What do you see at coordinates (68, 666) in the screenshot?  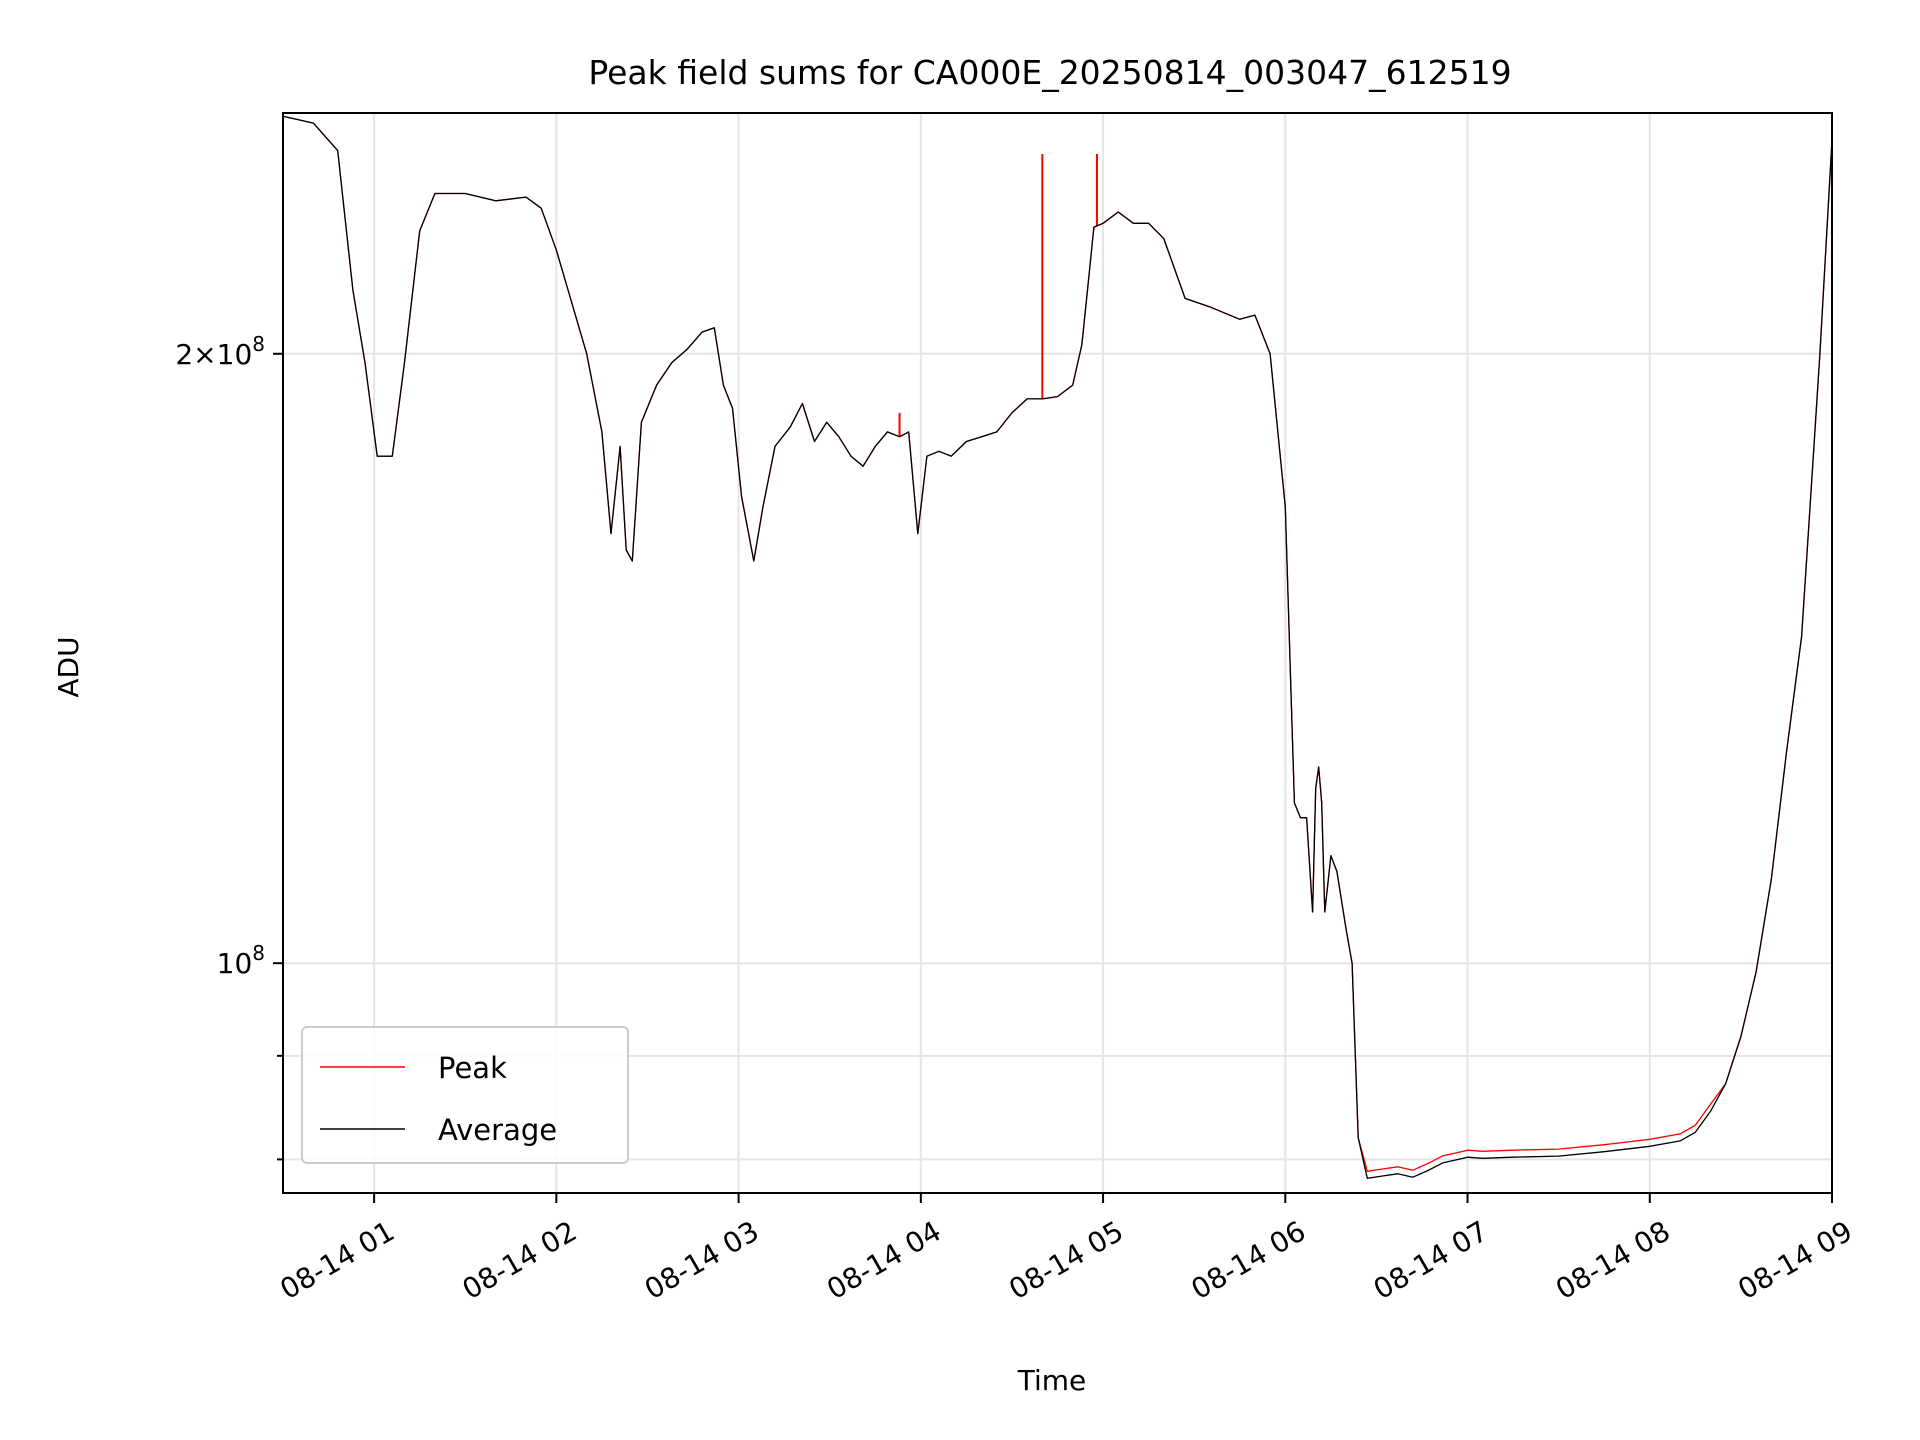 I see `y-axis-label: ADU` at bounding box center [68, 666].